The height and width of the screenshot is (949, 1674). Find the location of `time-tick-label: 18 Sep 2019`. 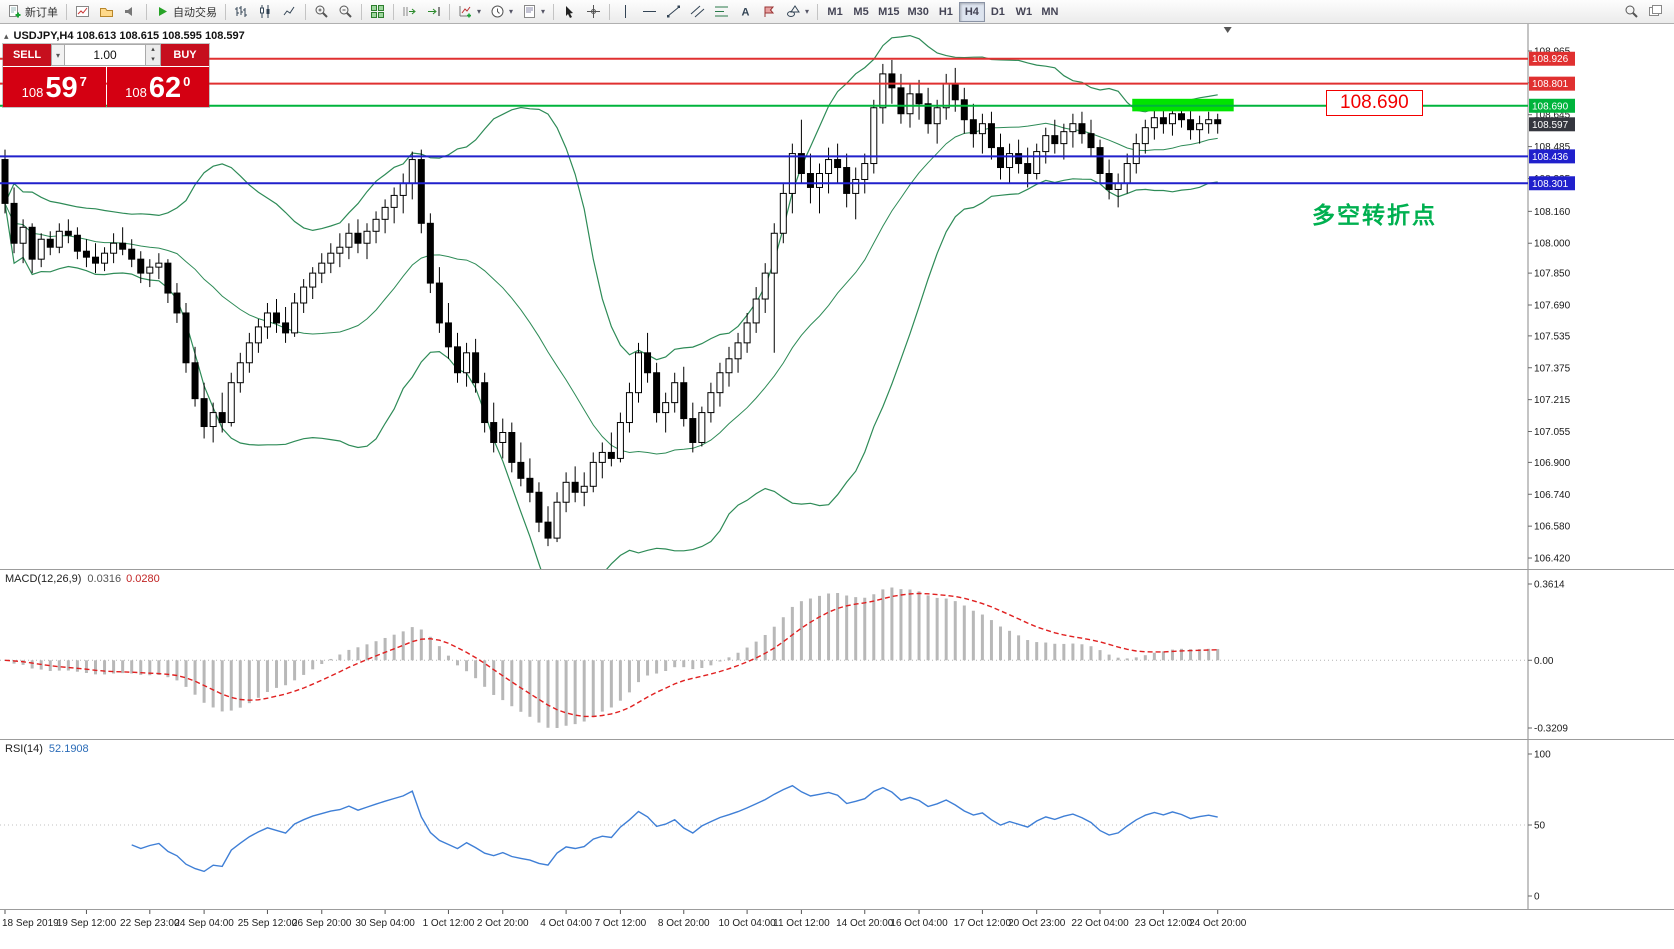

time-tick-label: 18 Sep 2019 is located at coordinates (30, 923).